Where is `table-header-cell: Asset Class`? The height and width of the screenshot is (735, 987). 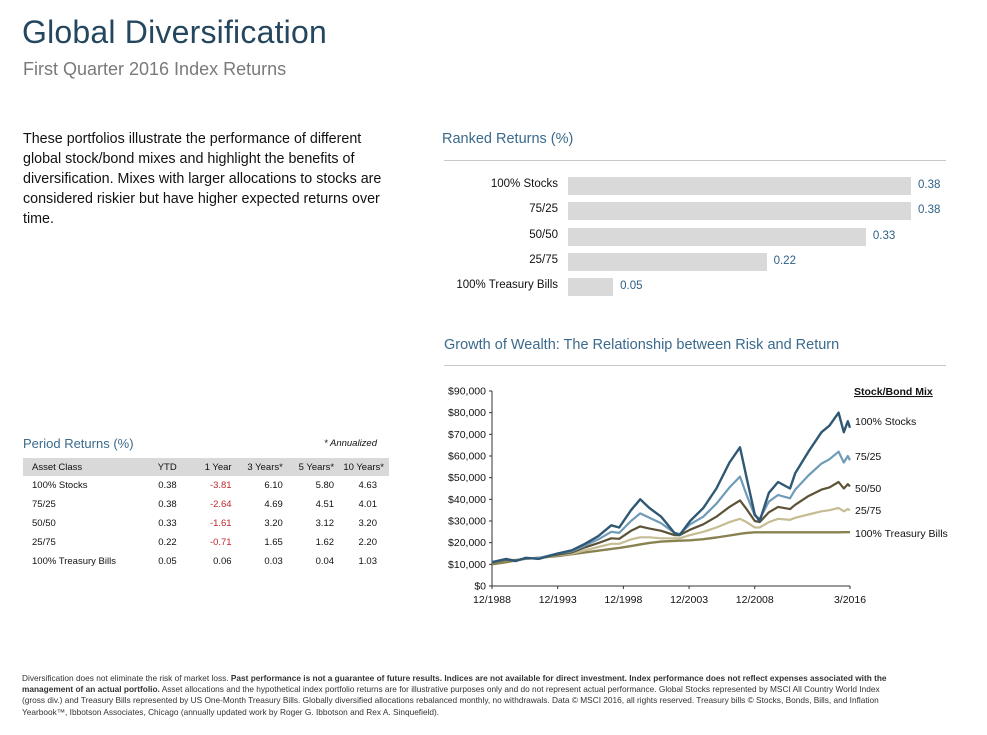 table-header-cell: Asset Class is located at coordinates (76, 467).